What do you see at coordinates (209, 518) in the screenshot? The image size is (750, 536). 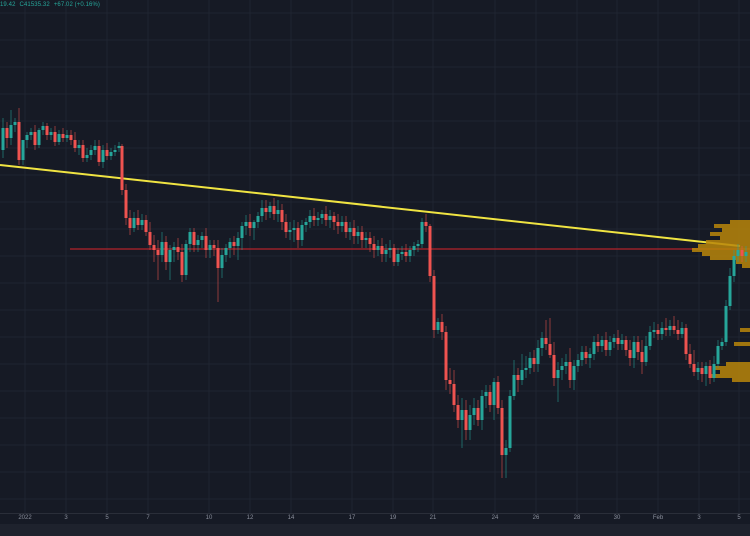 I see `time-axis-tick: 10` at bounding box center [209, 518].